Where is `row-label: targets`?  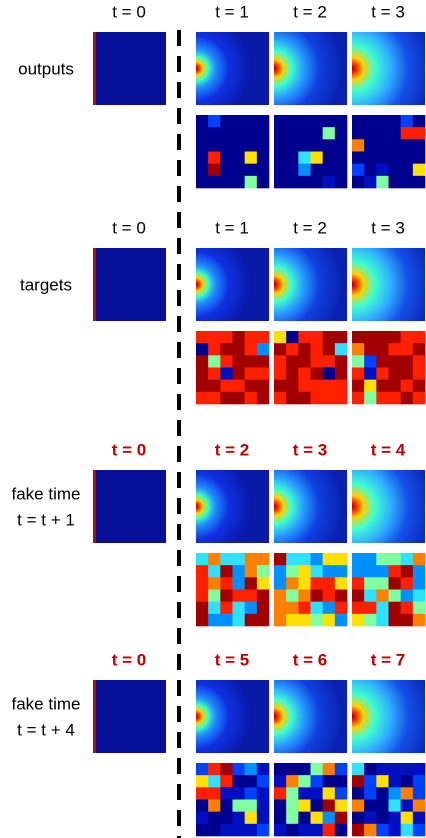 row-label: targets is located at coordinates (46, 284).